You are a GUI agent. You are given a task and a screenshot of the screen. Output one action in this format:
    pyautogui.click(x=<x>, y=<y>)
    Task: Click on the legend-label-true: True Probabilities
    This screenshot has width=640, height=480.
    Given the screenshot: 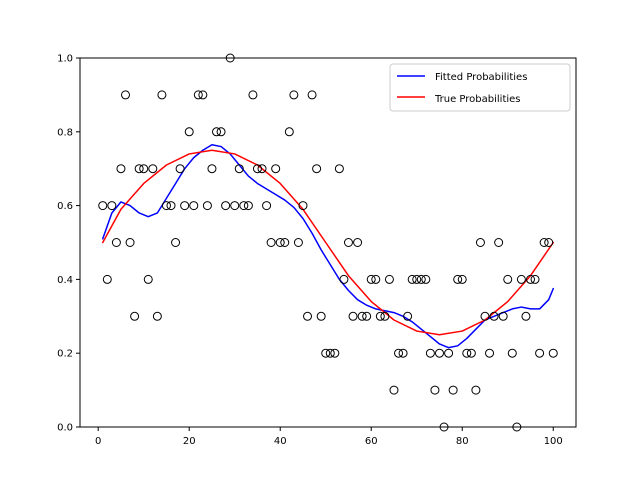 What is the action you would take?
    pyautogui.click(x=477, y=99)
    